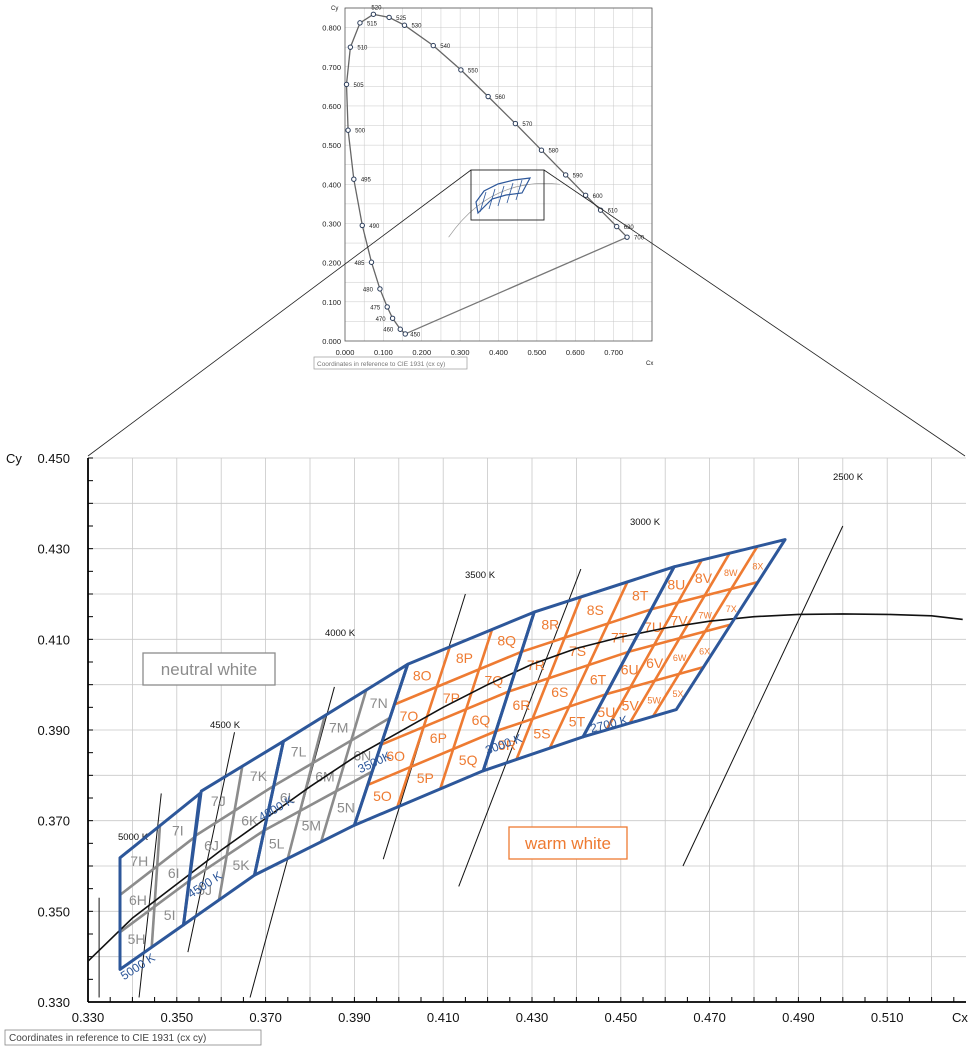  I want to click on inset-zoom-box, so click(507, 195).